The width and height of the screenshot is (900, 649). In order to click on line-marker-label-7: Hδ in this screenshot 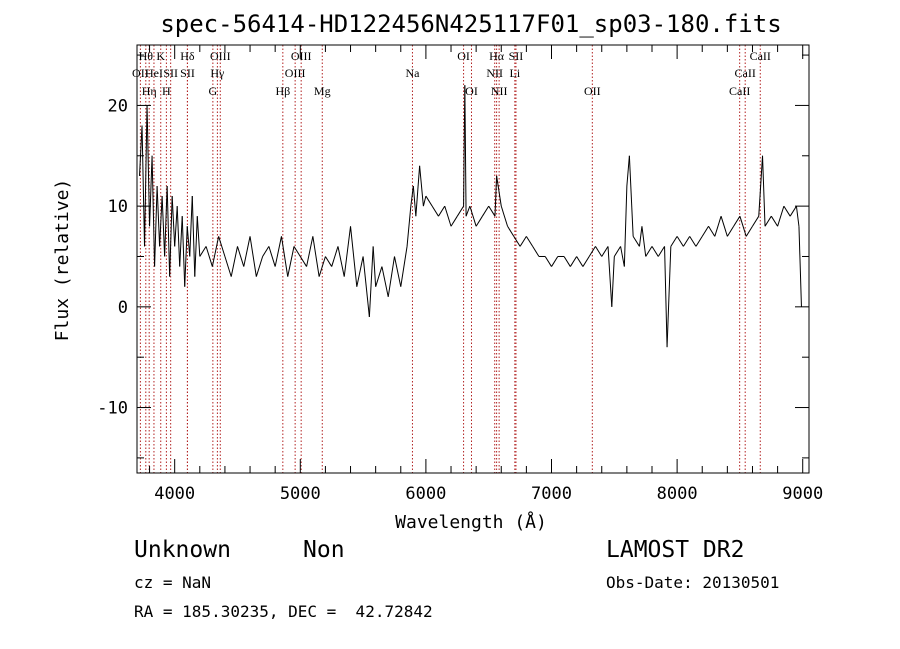, I will do `click(187, 56)`.